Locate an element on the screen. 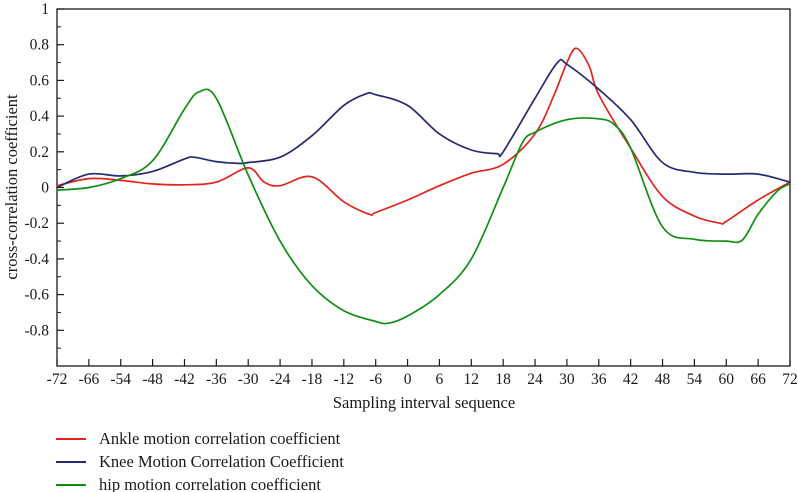  x-axis-title: Sampling interval sequence is located at coordinates (424, 402).